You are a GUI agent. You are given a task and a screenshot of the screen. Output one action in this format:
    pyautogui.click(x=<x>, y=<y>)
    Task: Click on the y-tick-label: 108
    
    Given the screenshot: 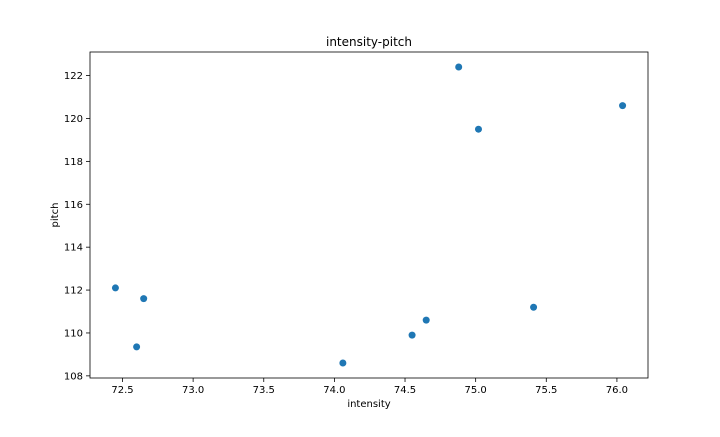 What is the action you would take?
    pyautogui.click(x=73, y=376)
    